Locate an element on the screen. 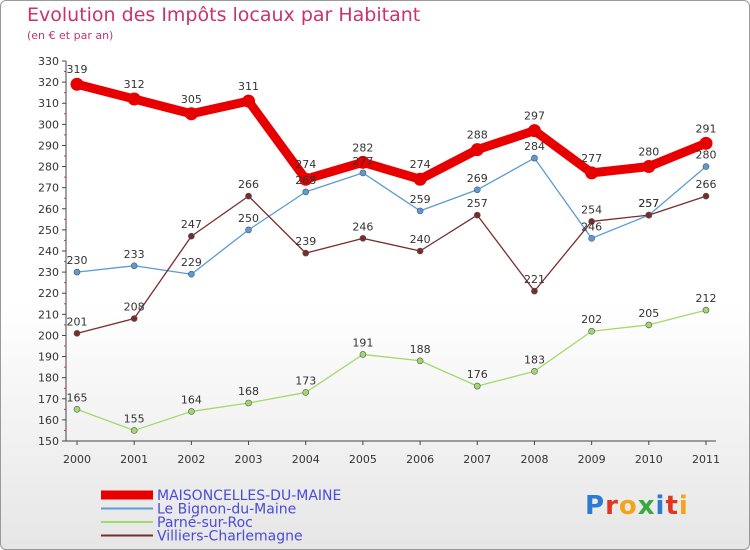  data-label: 173 is located at coordinates (305, 380).